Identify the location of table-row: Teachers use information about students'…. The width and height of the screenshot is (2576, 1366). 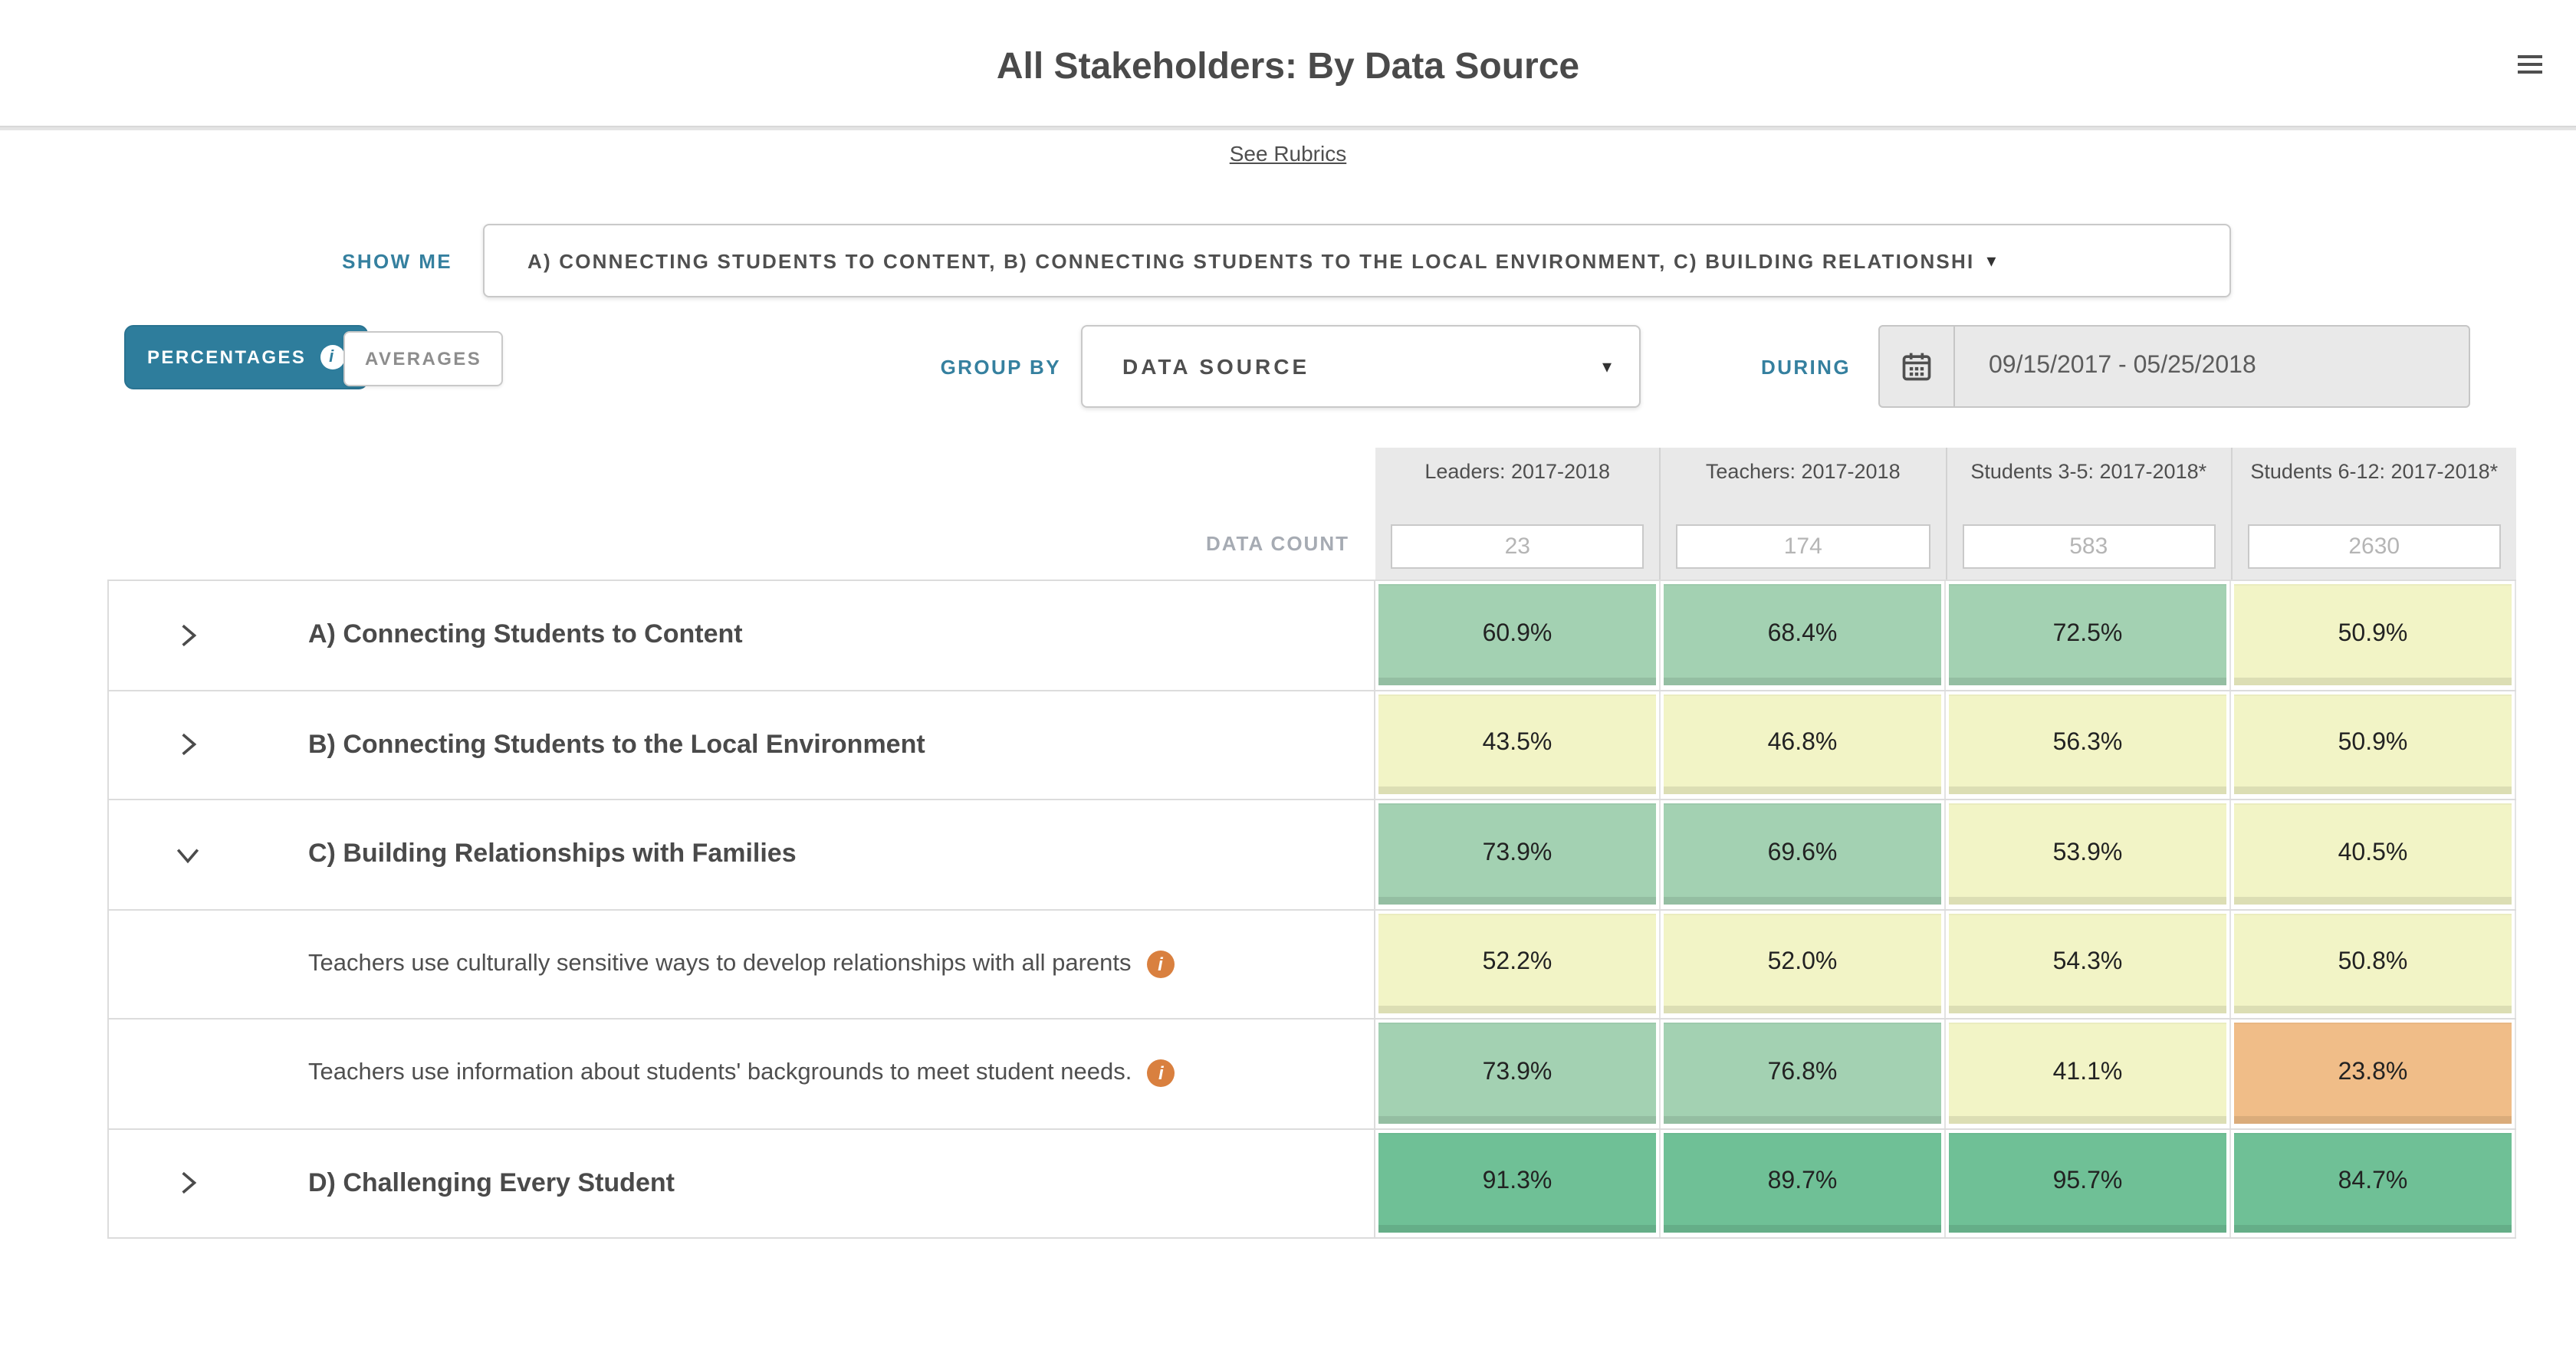
(1311, 1074).